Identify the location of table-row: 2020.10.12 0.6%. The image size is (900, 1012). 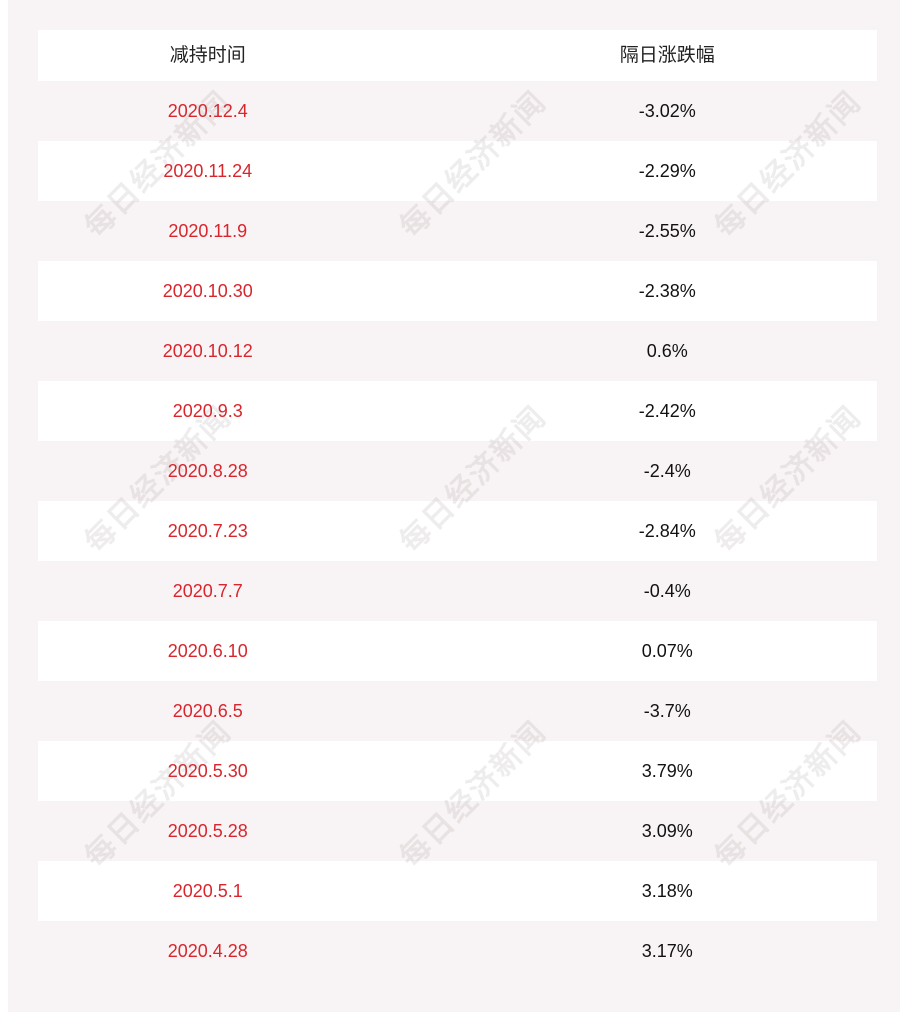
(457, 351).